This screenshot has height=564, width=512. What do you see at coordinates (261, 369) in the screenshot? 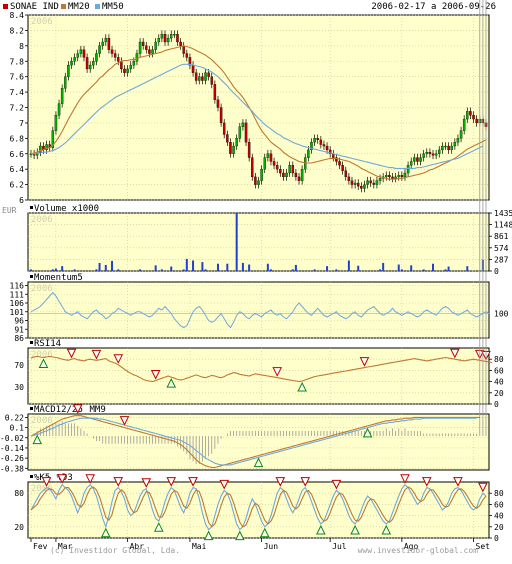
I see `rsi-line` at bounding box center [261, 369].